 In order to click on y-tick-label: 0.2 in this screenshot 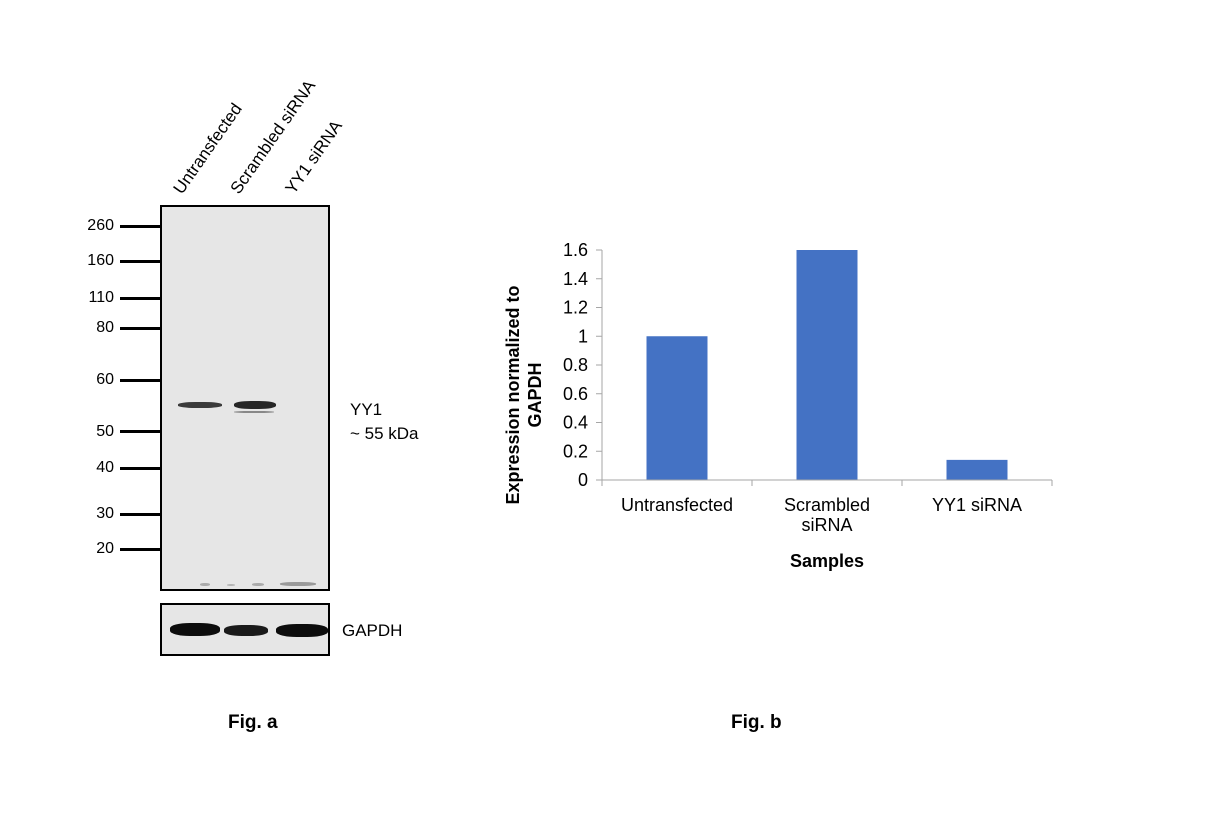, I will do `click(575, 451)`.